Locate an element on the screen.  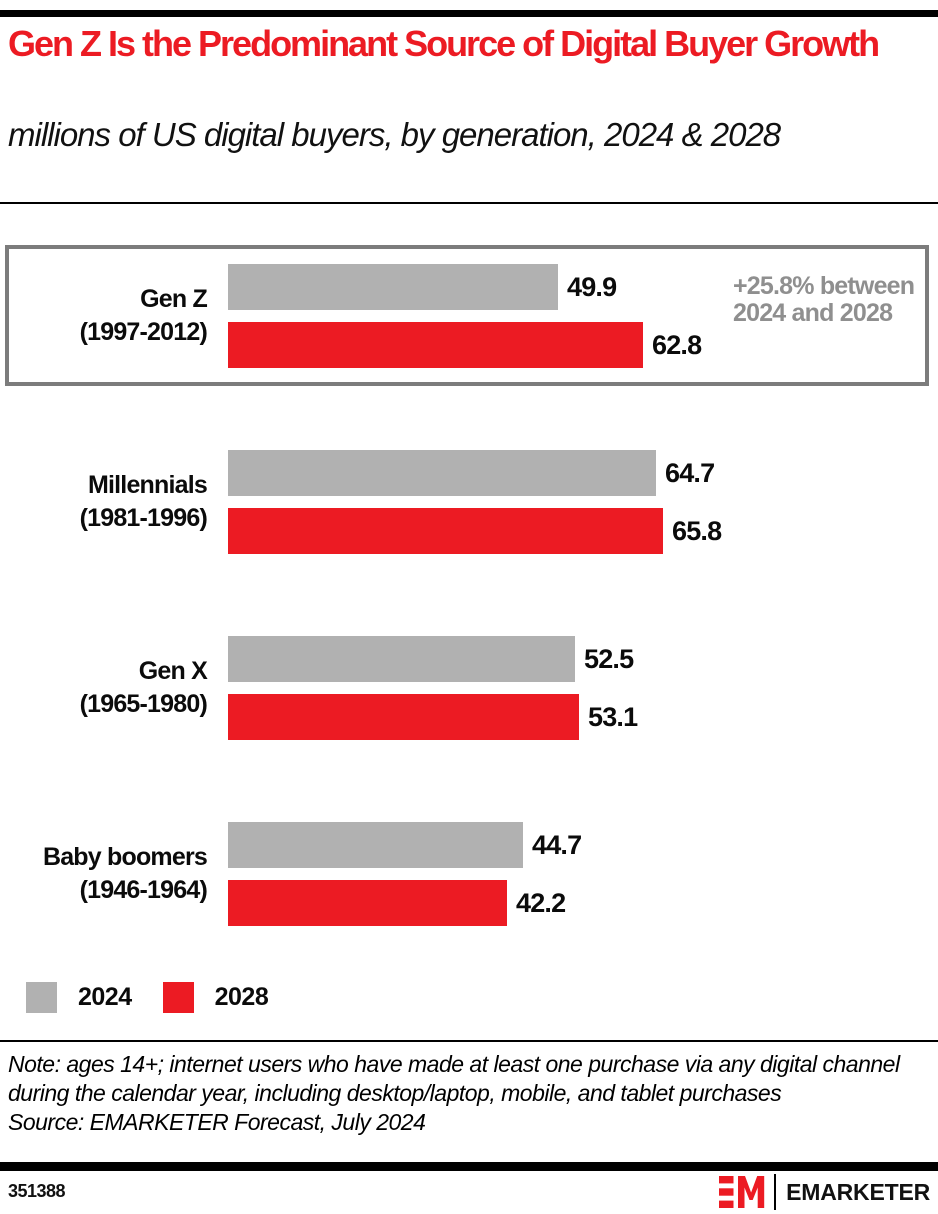
bar-row-2024: 44.7 is located at coordinates (405, 845).